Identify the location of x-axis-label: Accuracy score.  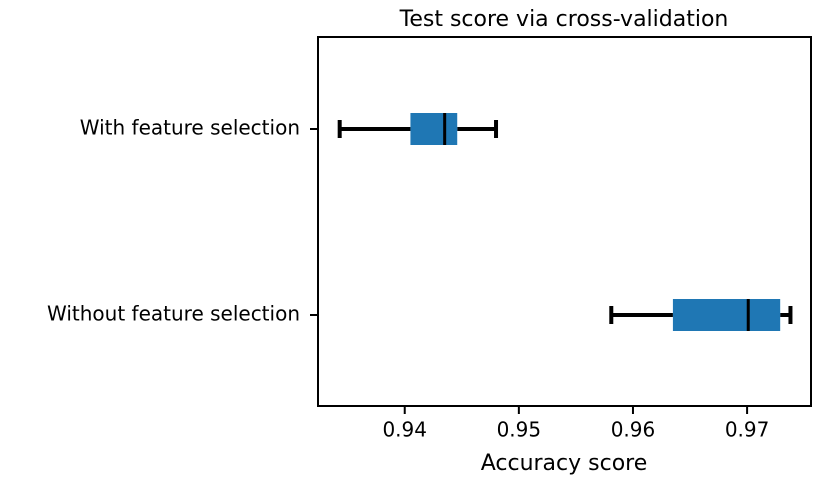
(564, 463).